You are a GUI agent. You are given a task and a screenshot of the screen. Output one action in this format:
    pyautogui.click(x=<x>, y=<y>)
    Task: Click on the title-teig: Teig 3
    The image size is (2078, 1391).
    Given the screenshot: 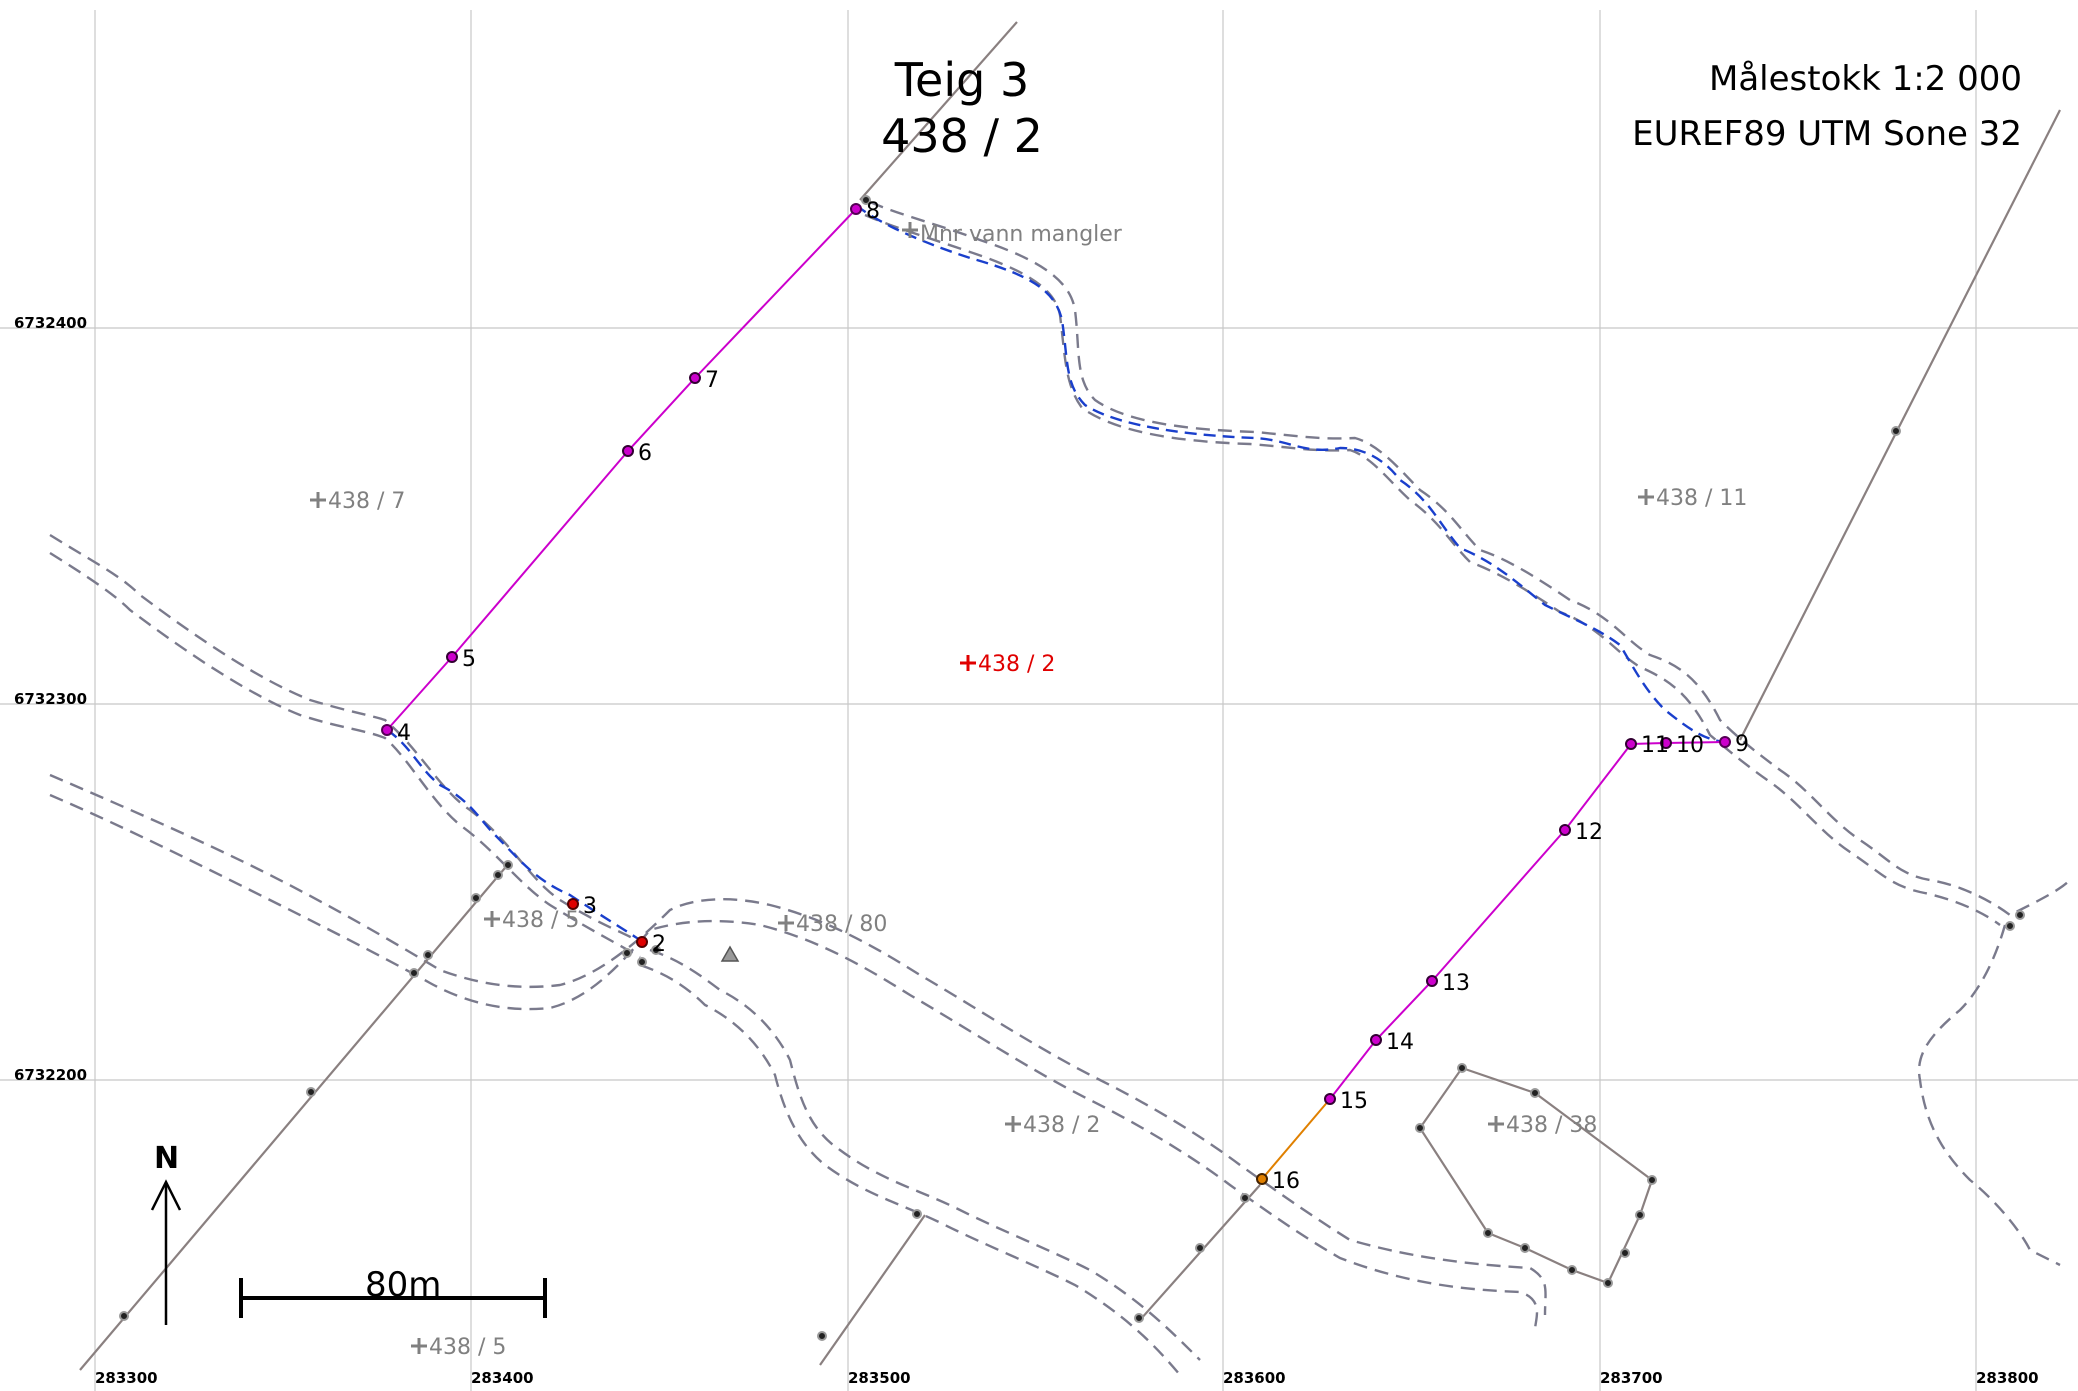 What is the action you would take?
    pyautogui.click(x=962, y=80)
    